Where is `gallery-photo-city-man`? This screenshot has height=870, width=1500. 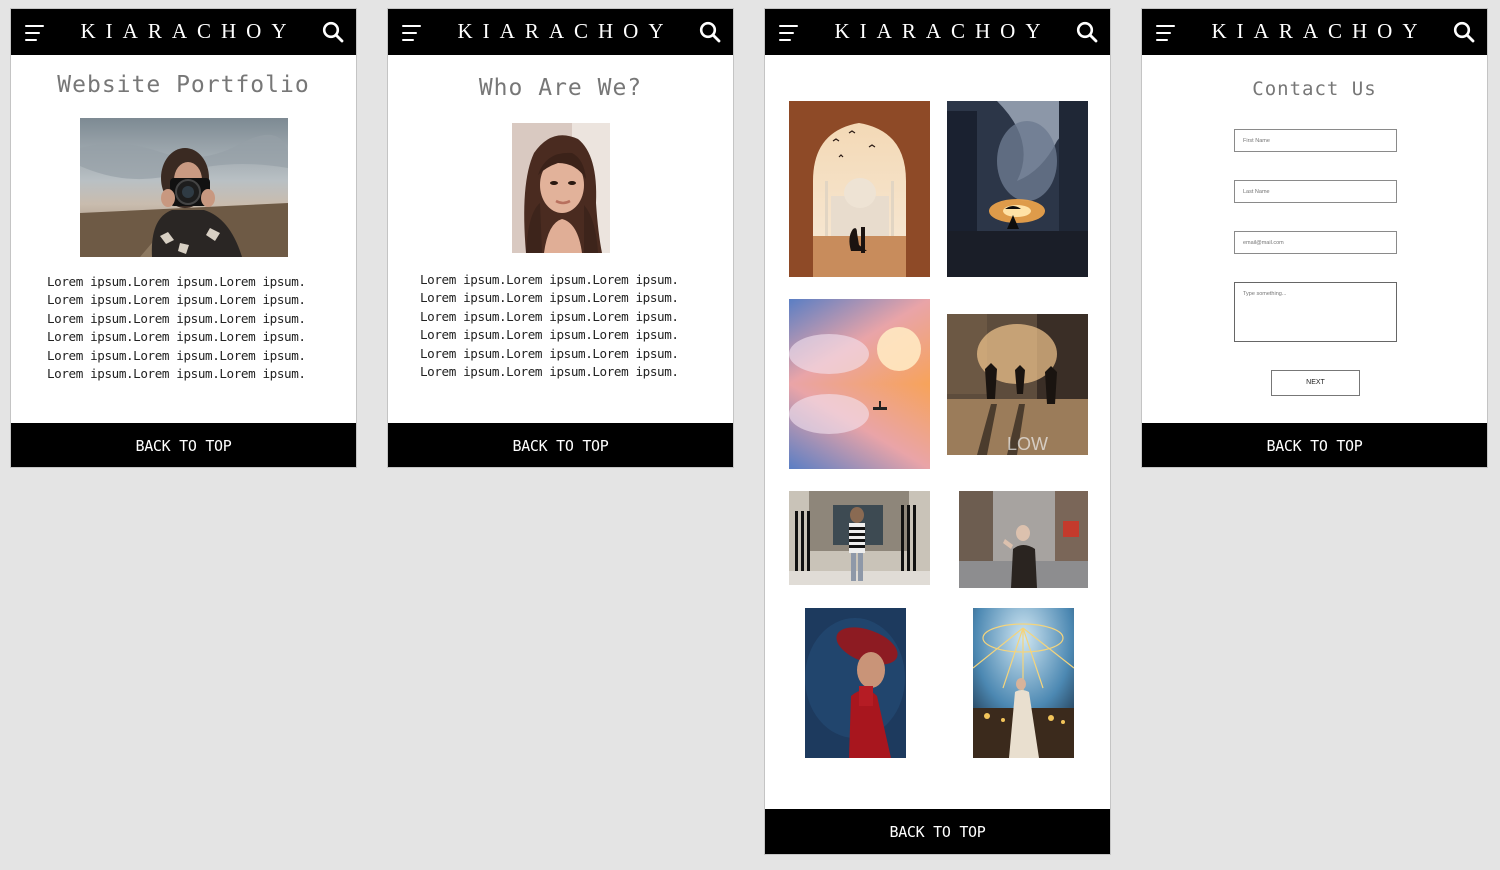
gallery-photo-city-man is located at coordinates (1023, 539).